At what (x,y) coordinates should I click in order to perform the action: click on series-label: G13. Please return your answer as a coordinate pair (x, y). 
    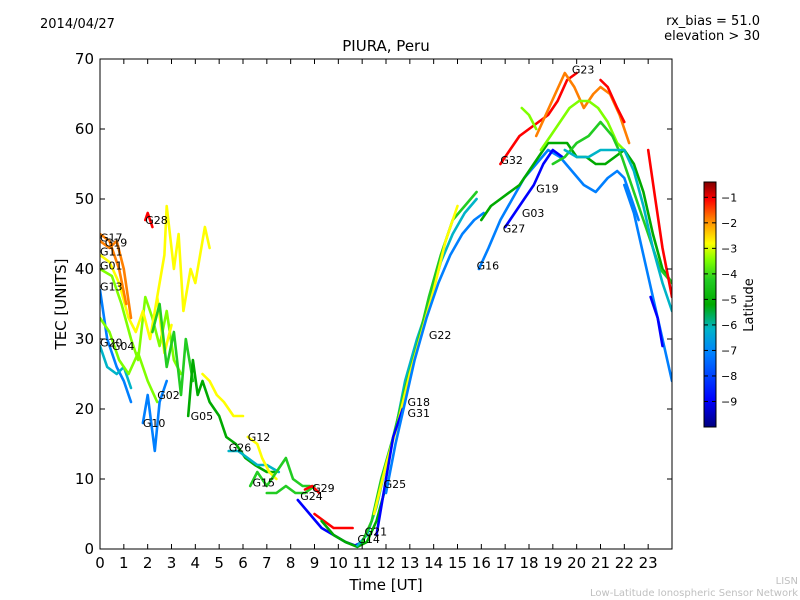
    Looking at the image, I should click on (111, 287).